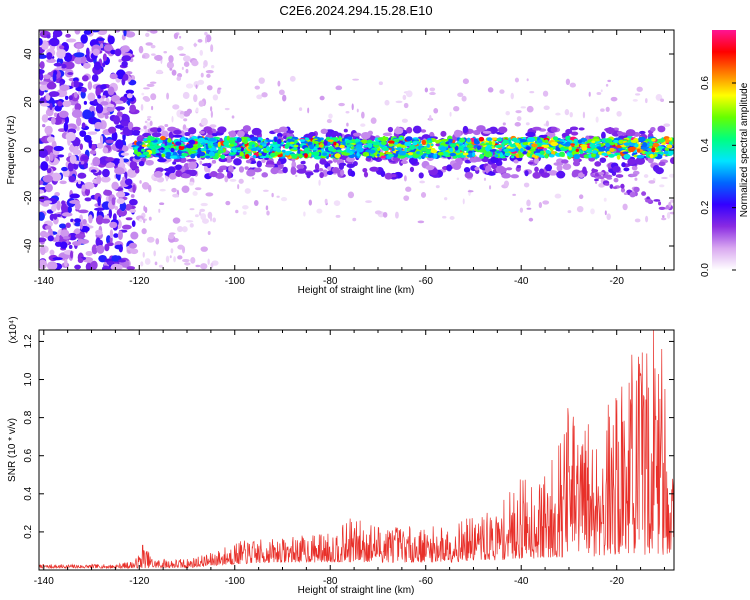  I want to click on snr-x-tick-label: -40, so click(521, 581).